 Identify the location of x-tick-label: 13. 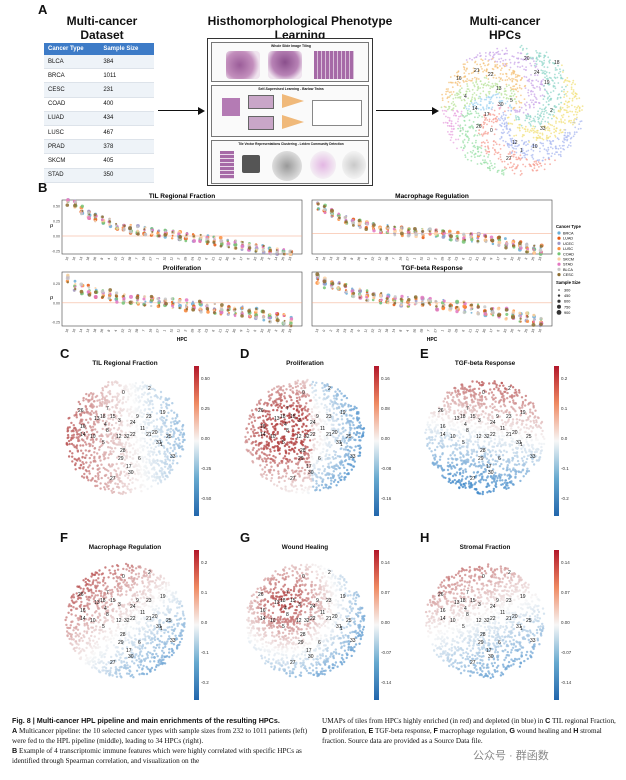
(317, 330).